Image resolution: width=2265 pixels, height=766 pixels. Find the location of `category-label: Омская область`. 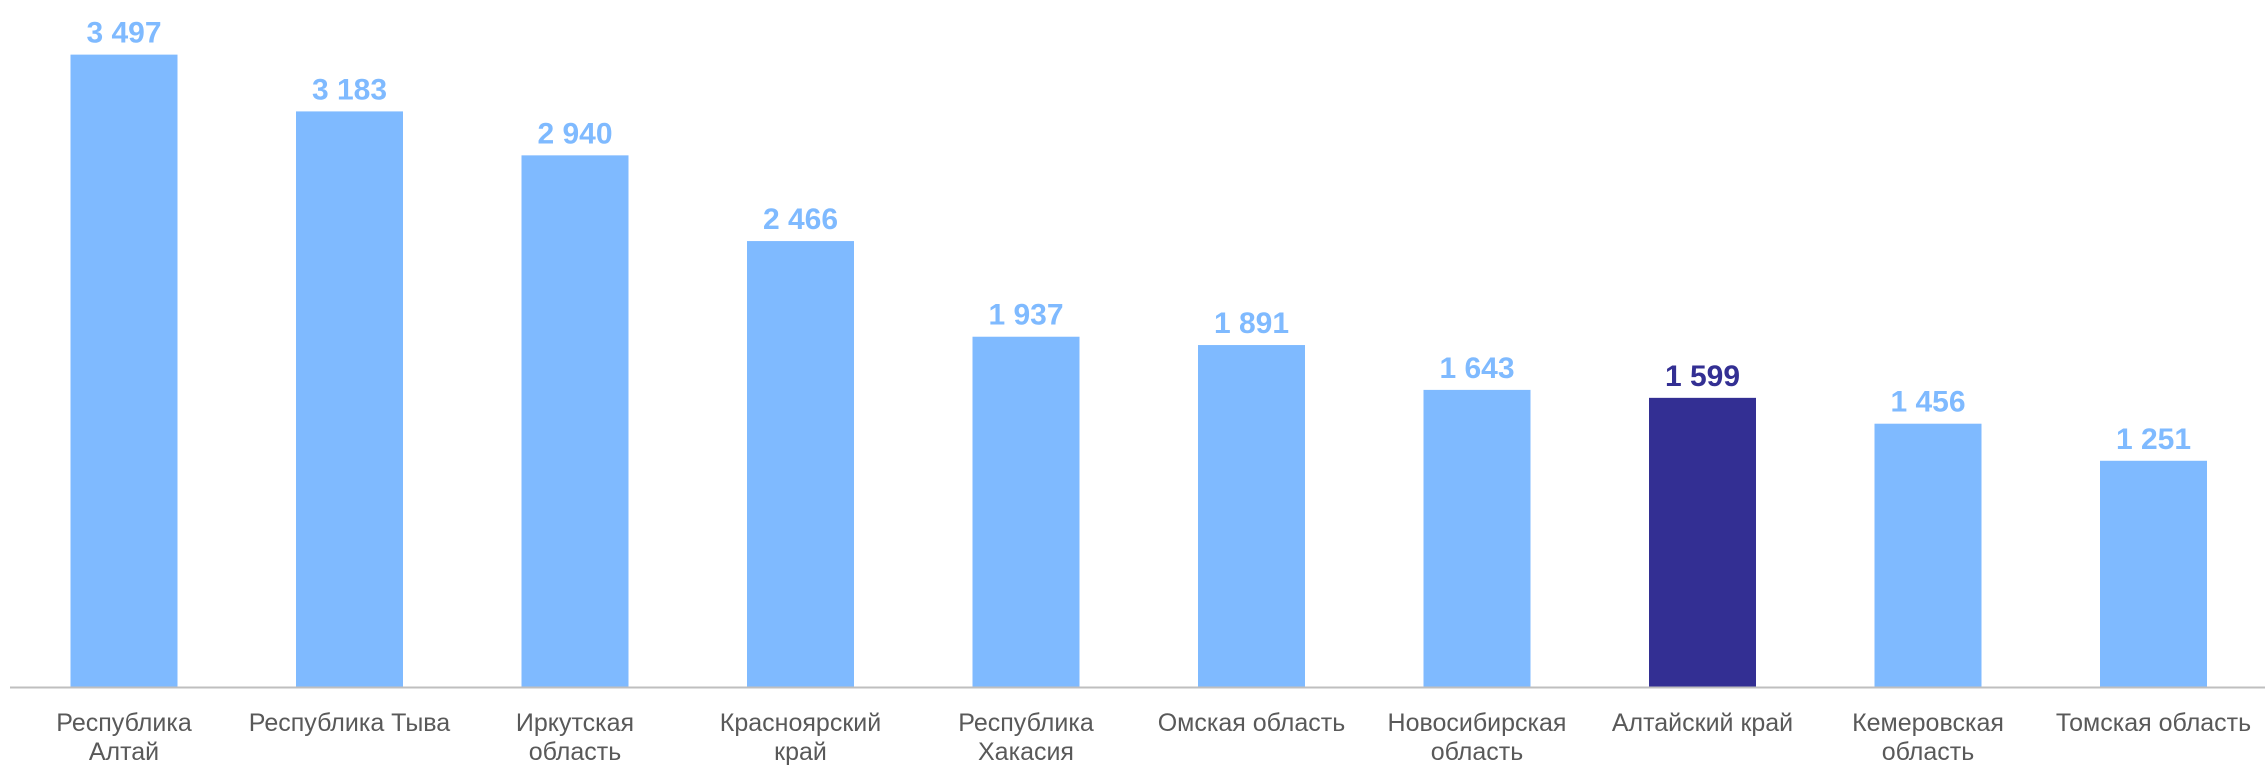

category-label: Омская область is located at coordinates (1252, 723).